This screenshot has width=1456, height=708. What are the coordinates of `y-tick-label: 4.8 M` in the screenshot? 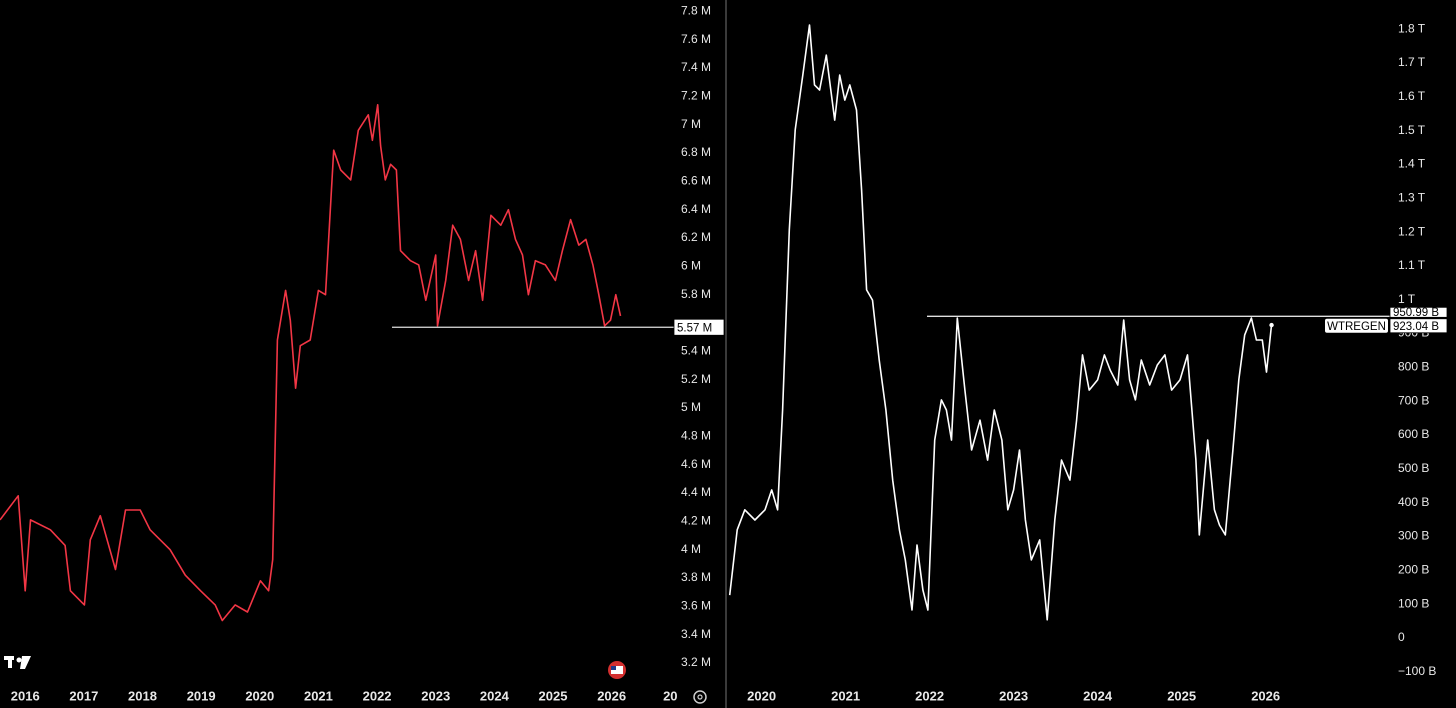 It's located at (696, 436).